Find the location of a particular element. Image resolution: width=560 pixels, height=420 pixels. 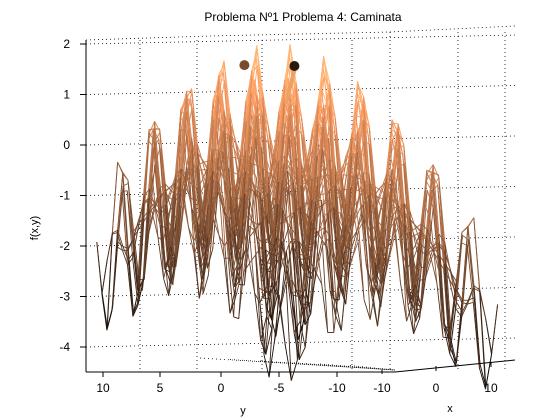

y-tick-label: 5 is located at coordinates (160, 388).